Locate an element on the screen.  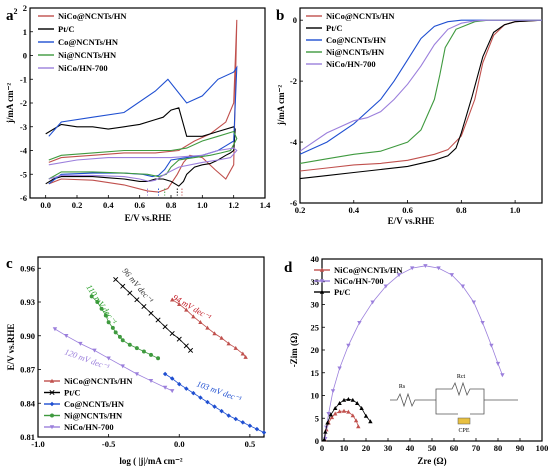
b-series-ni-ncnts-hn is located at coordinates (420, 91).